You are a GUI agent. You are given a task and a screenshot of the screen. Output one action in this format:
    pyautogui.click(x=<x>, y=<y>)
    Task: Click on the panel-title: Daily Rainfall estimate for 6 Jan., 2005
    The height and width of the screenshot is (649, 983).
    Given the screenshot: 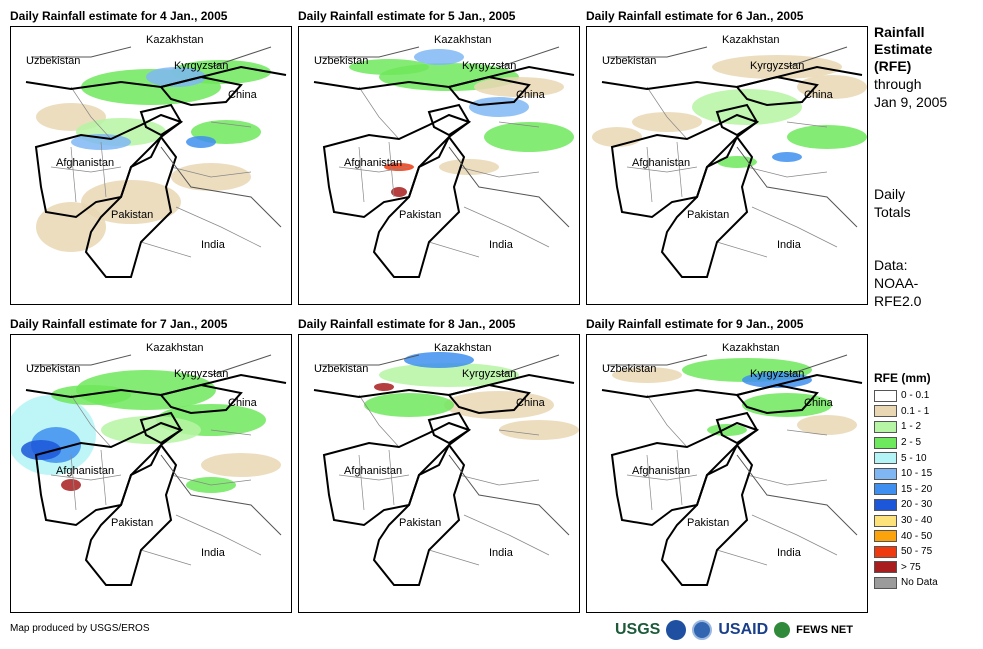 What is the action you would take?
    pyautogui.click(x=695, y=16)
    